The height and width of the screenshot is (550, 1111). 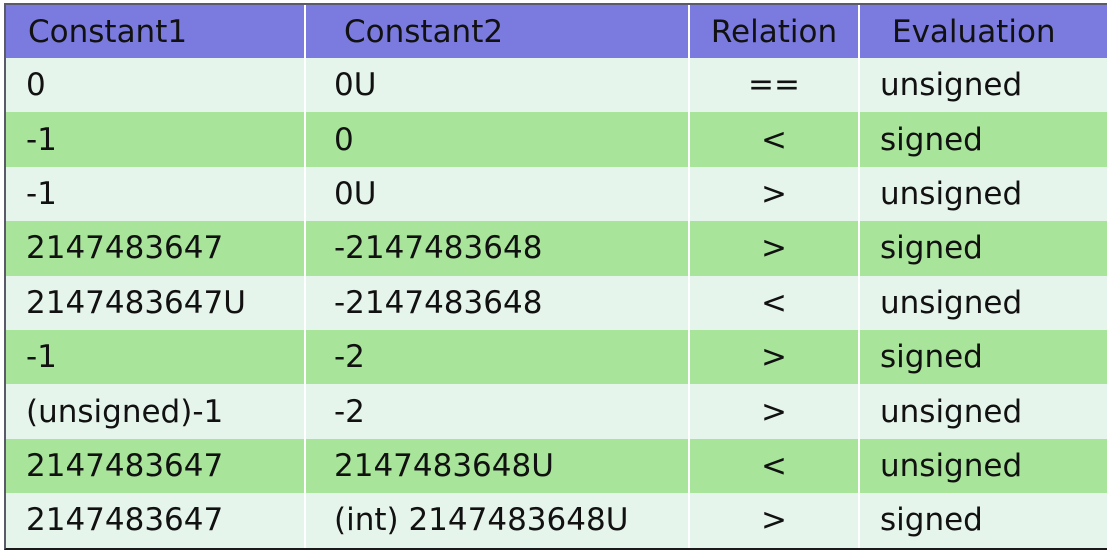 I want to click on header-constant1: Constant1, so click(x=156, y=31).